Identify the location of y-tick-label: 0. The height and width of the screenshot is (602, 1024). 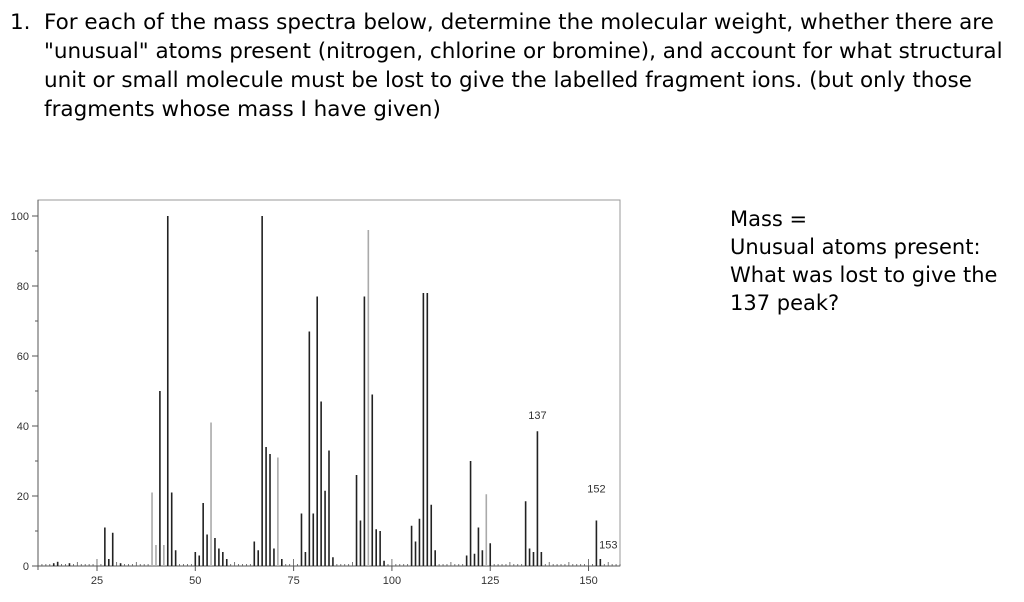
(26, 567).